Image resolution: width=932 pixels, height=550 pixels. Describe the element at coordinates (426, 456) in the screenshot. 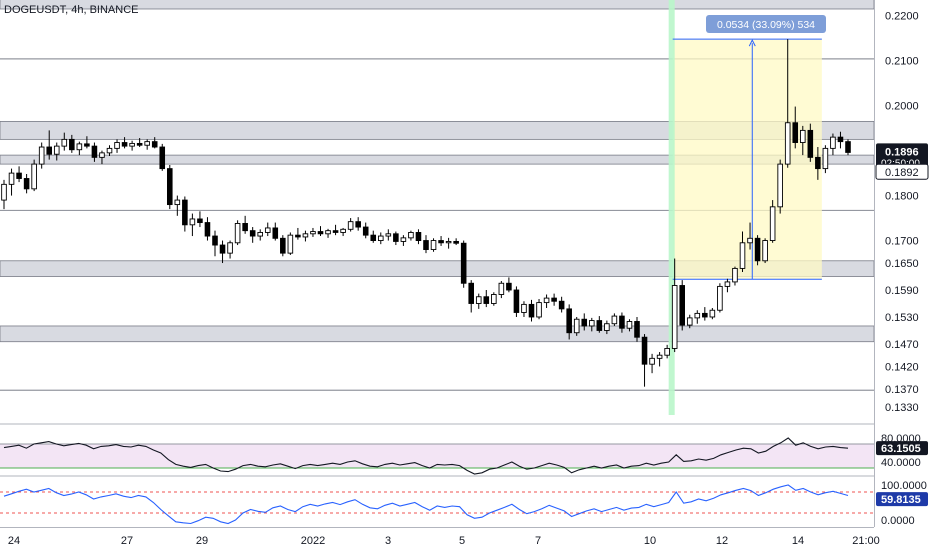

I see `indicator-line` at that location.